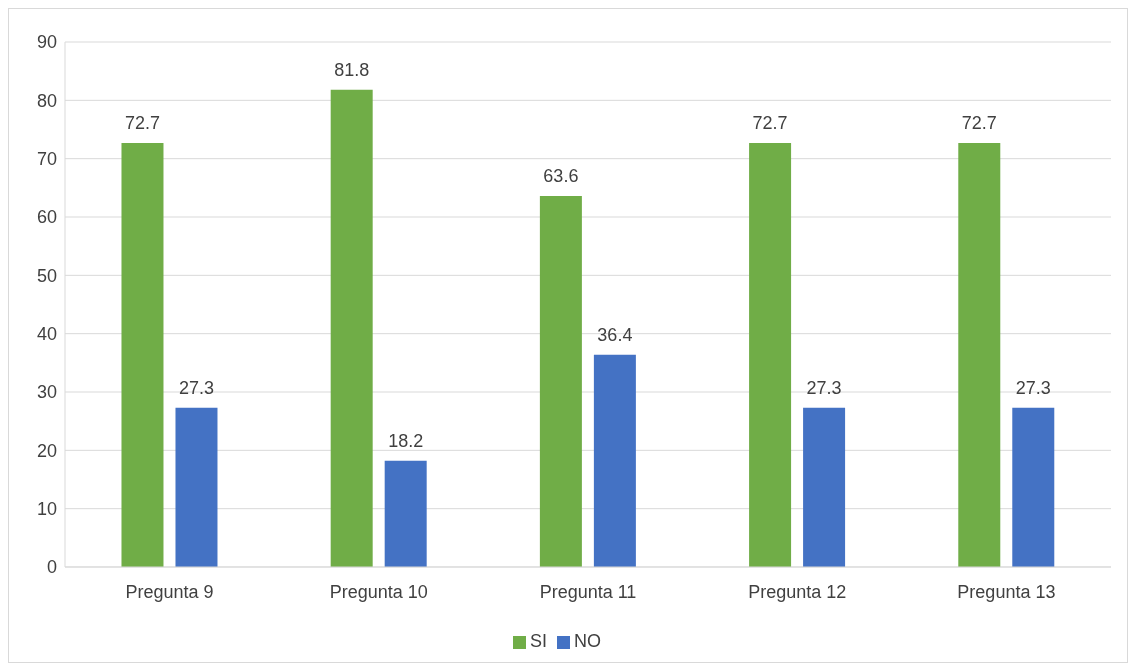 Image resolution: width=1136 pixels, height=671 pixels. I want to click on y-tick-label: 10, so click(46, 509).